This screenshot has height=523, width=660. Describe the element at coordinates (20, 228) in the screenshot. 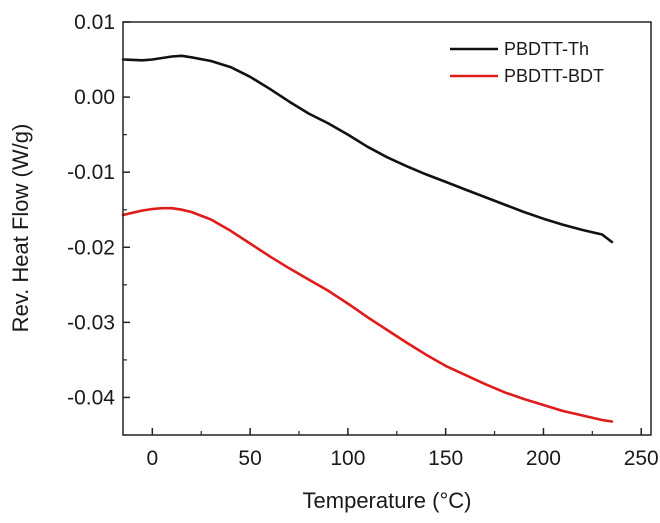

I see `y-axis-title: Rev. Heat Flow (W/g)` at that location.